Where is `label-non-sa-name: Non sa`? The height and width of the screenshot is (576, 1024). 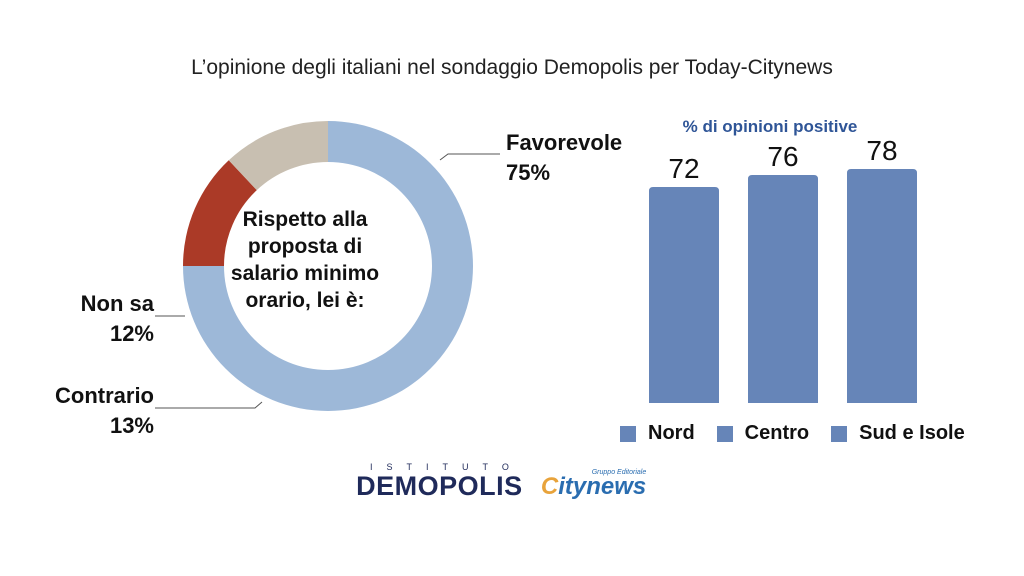 label-non-sa-name: Non sa is located at coordinates (117, 303).